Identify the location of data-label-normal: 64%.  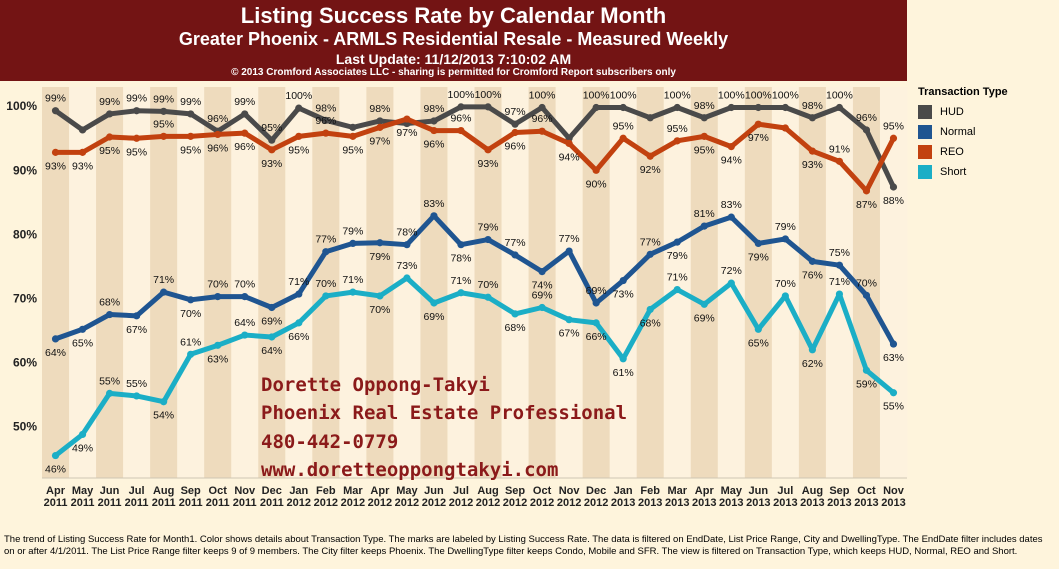
(55, 353).